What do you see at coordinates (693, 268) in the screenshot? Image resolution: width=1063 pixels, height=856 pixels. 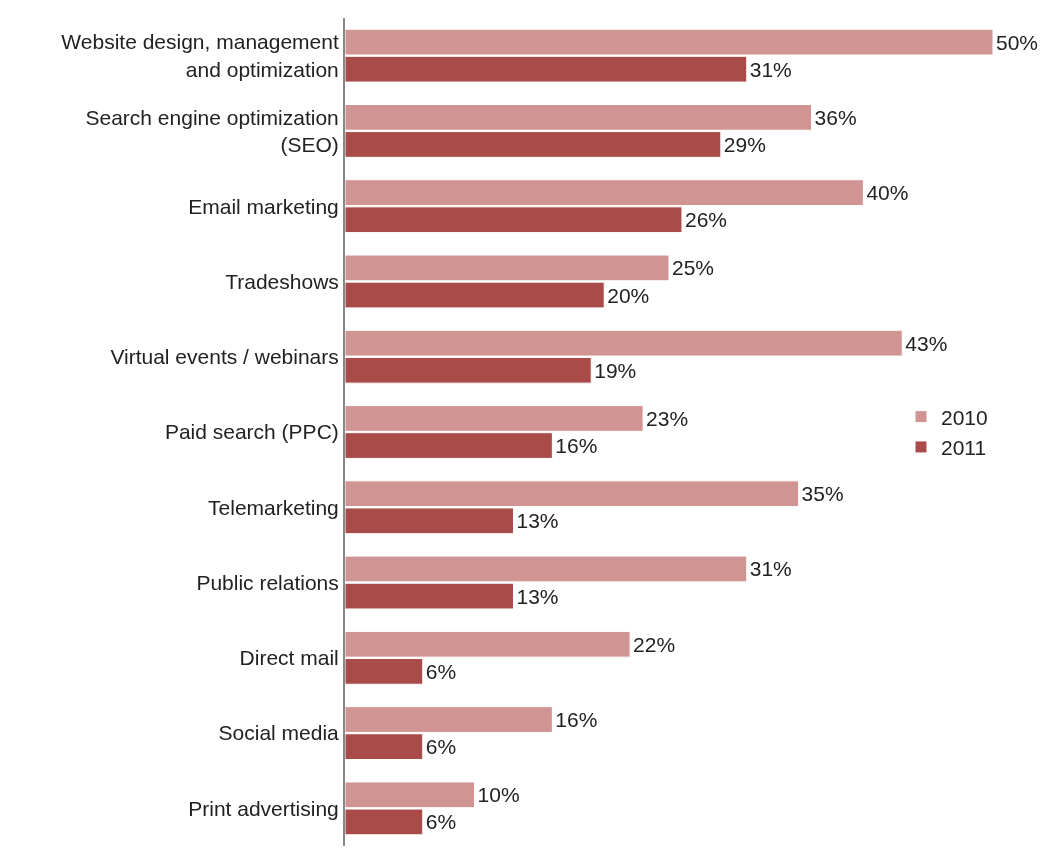 I see `data-label: 25%` at bounding box center [693, 268].